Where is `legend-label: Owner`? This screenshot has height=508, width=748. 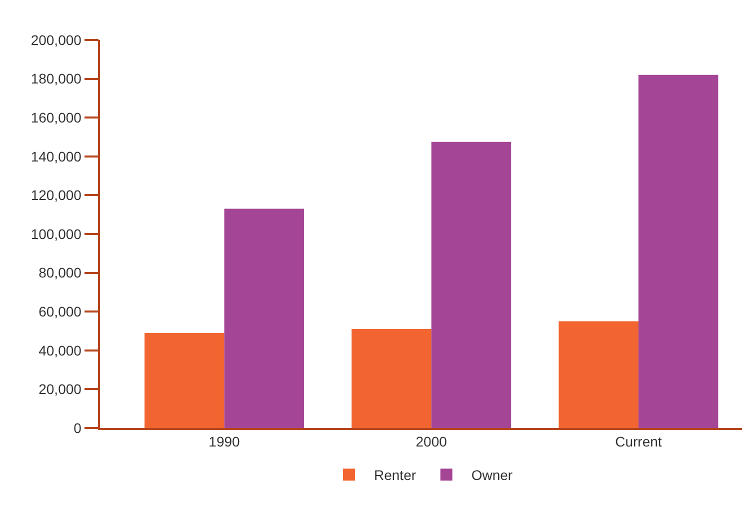 legend-label: Owner is located at coordinates (492, 475).